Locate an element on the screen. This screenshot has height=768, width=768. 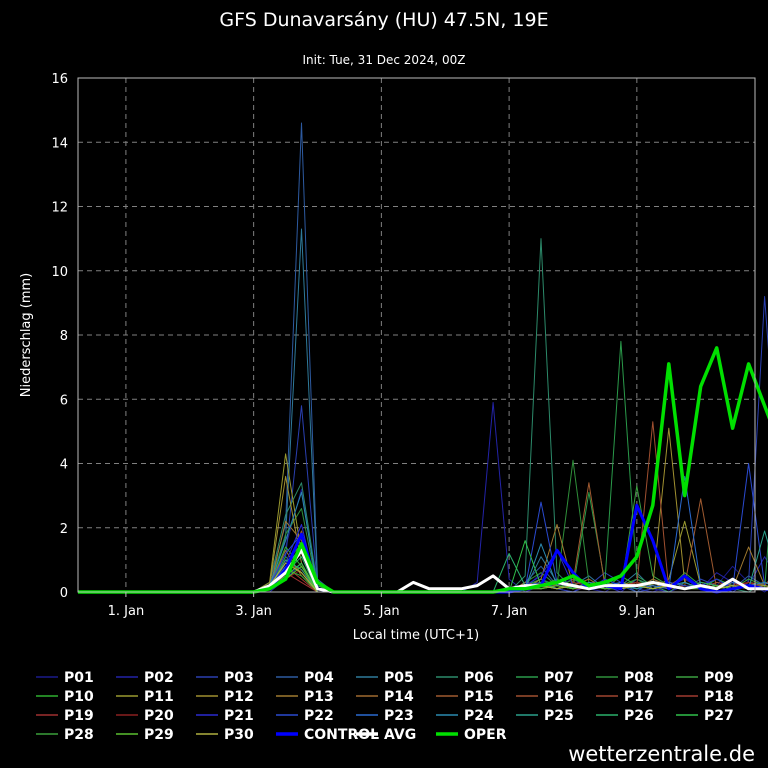
x-tick-label: 3. Jan is located at coordinates (253, 611).